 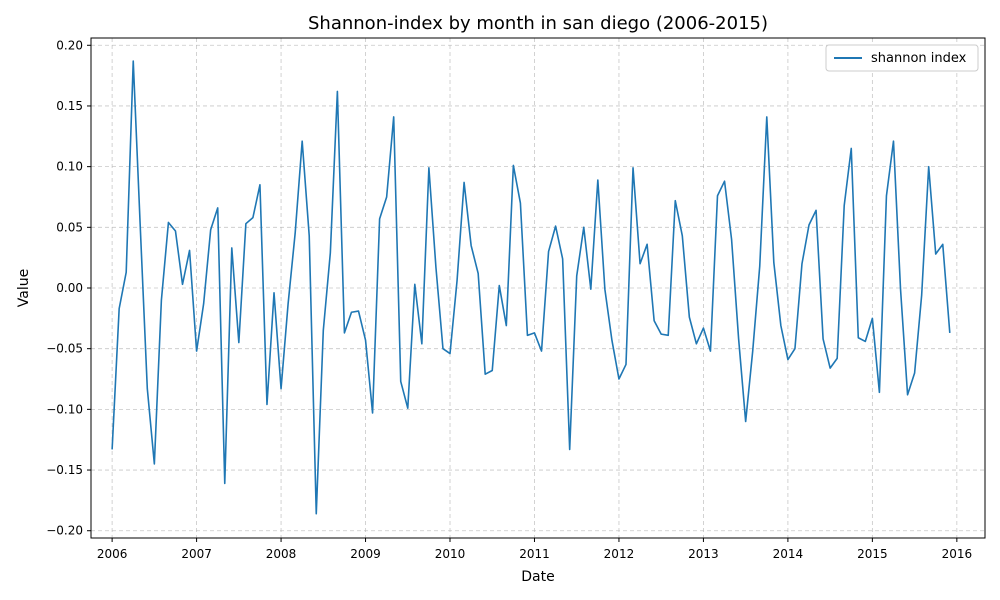 What do you see at coordinates (69, 227) in the screenshot?
I see `y-tick-label: 0.05` at bounding box center [69, 227].